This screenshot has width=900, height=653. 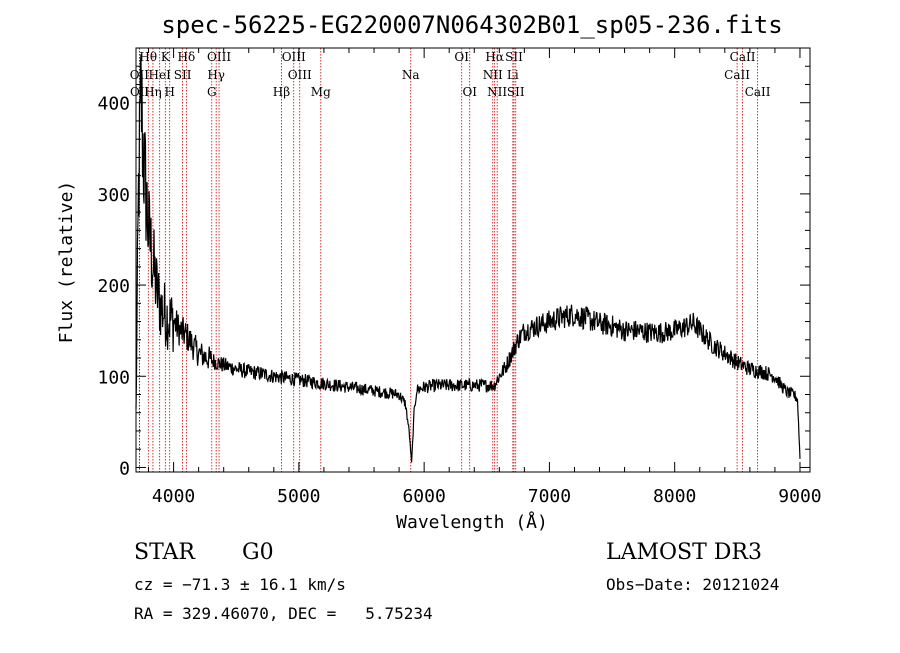 I want to click on x-tick-label-5: 9000, so click(x=799, y=496).